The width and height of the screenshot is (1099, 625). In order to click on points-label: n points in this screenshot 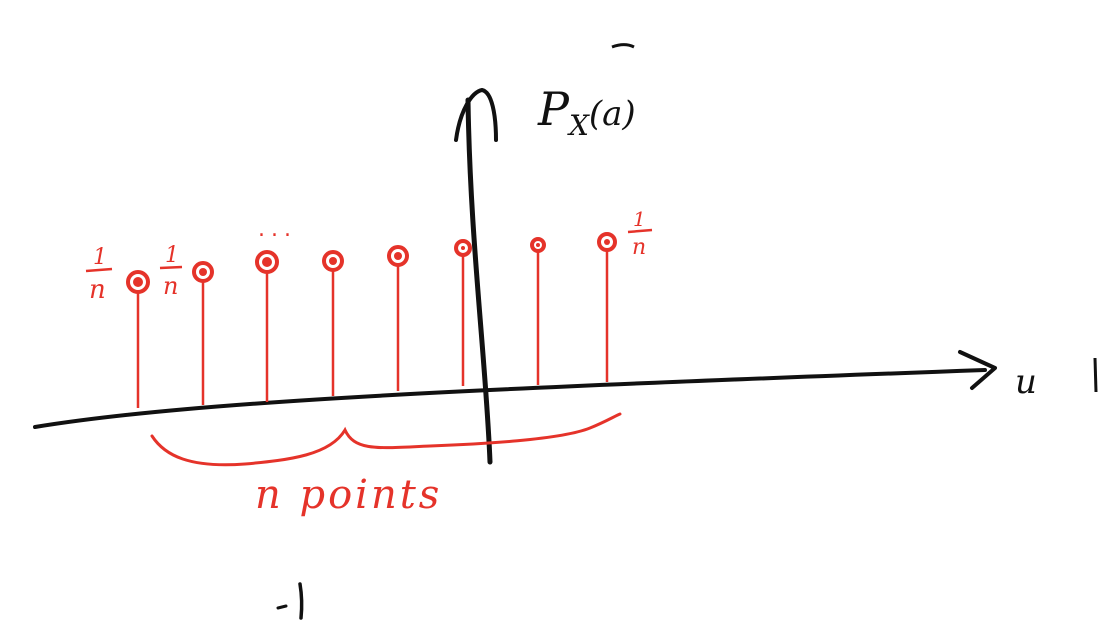, I will do `click(348, 495)`.